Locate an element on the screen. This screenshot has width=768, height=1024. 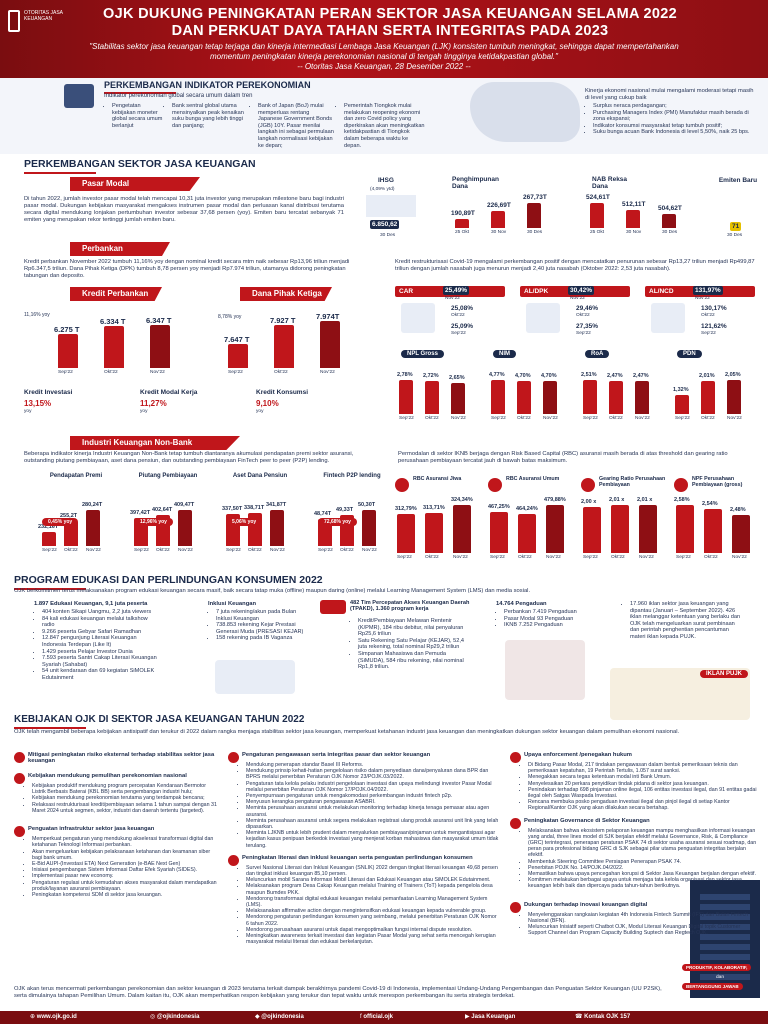
kredit-pct: 11,16% yoy is located at coordinates (37, 315).